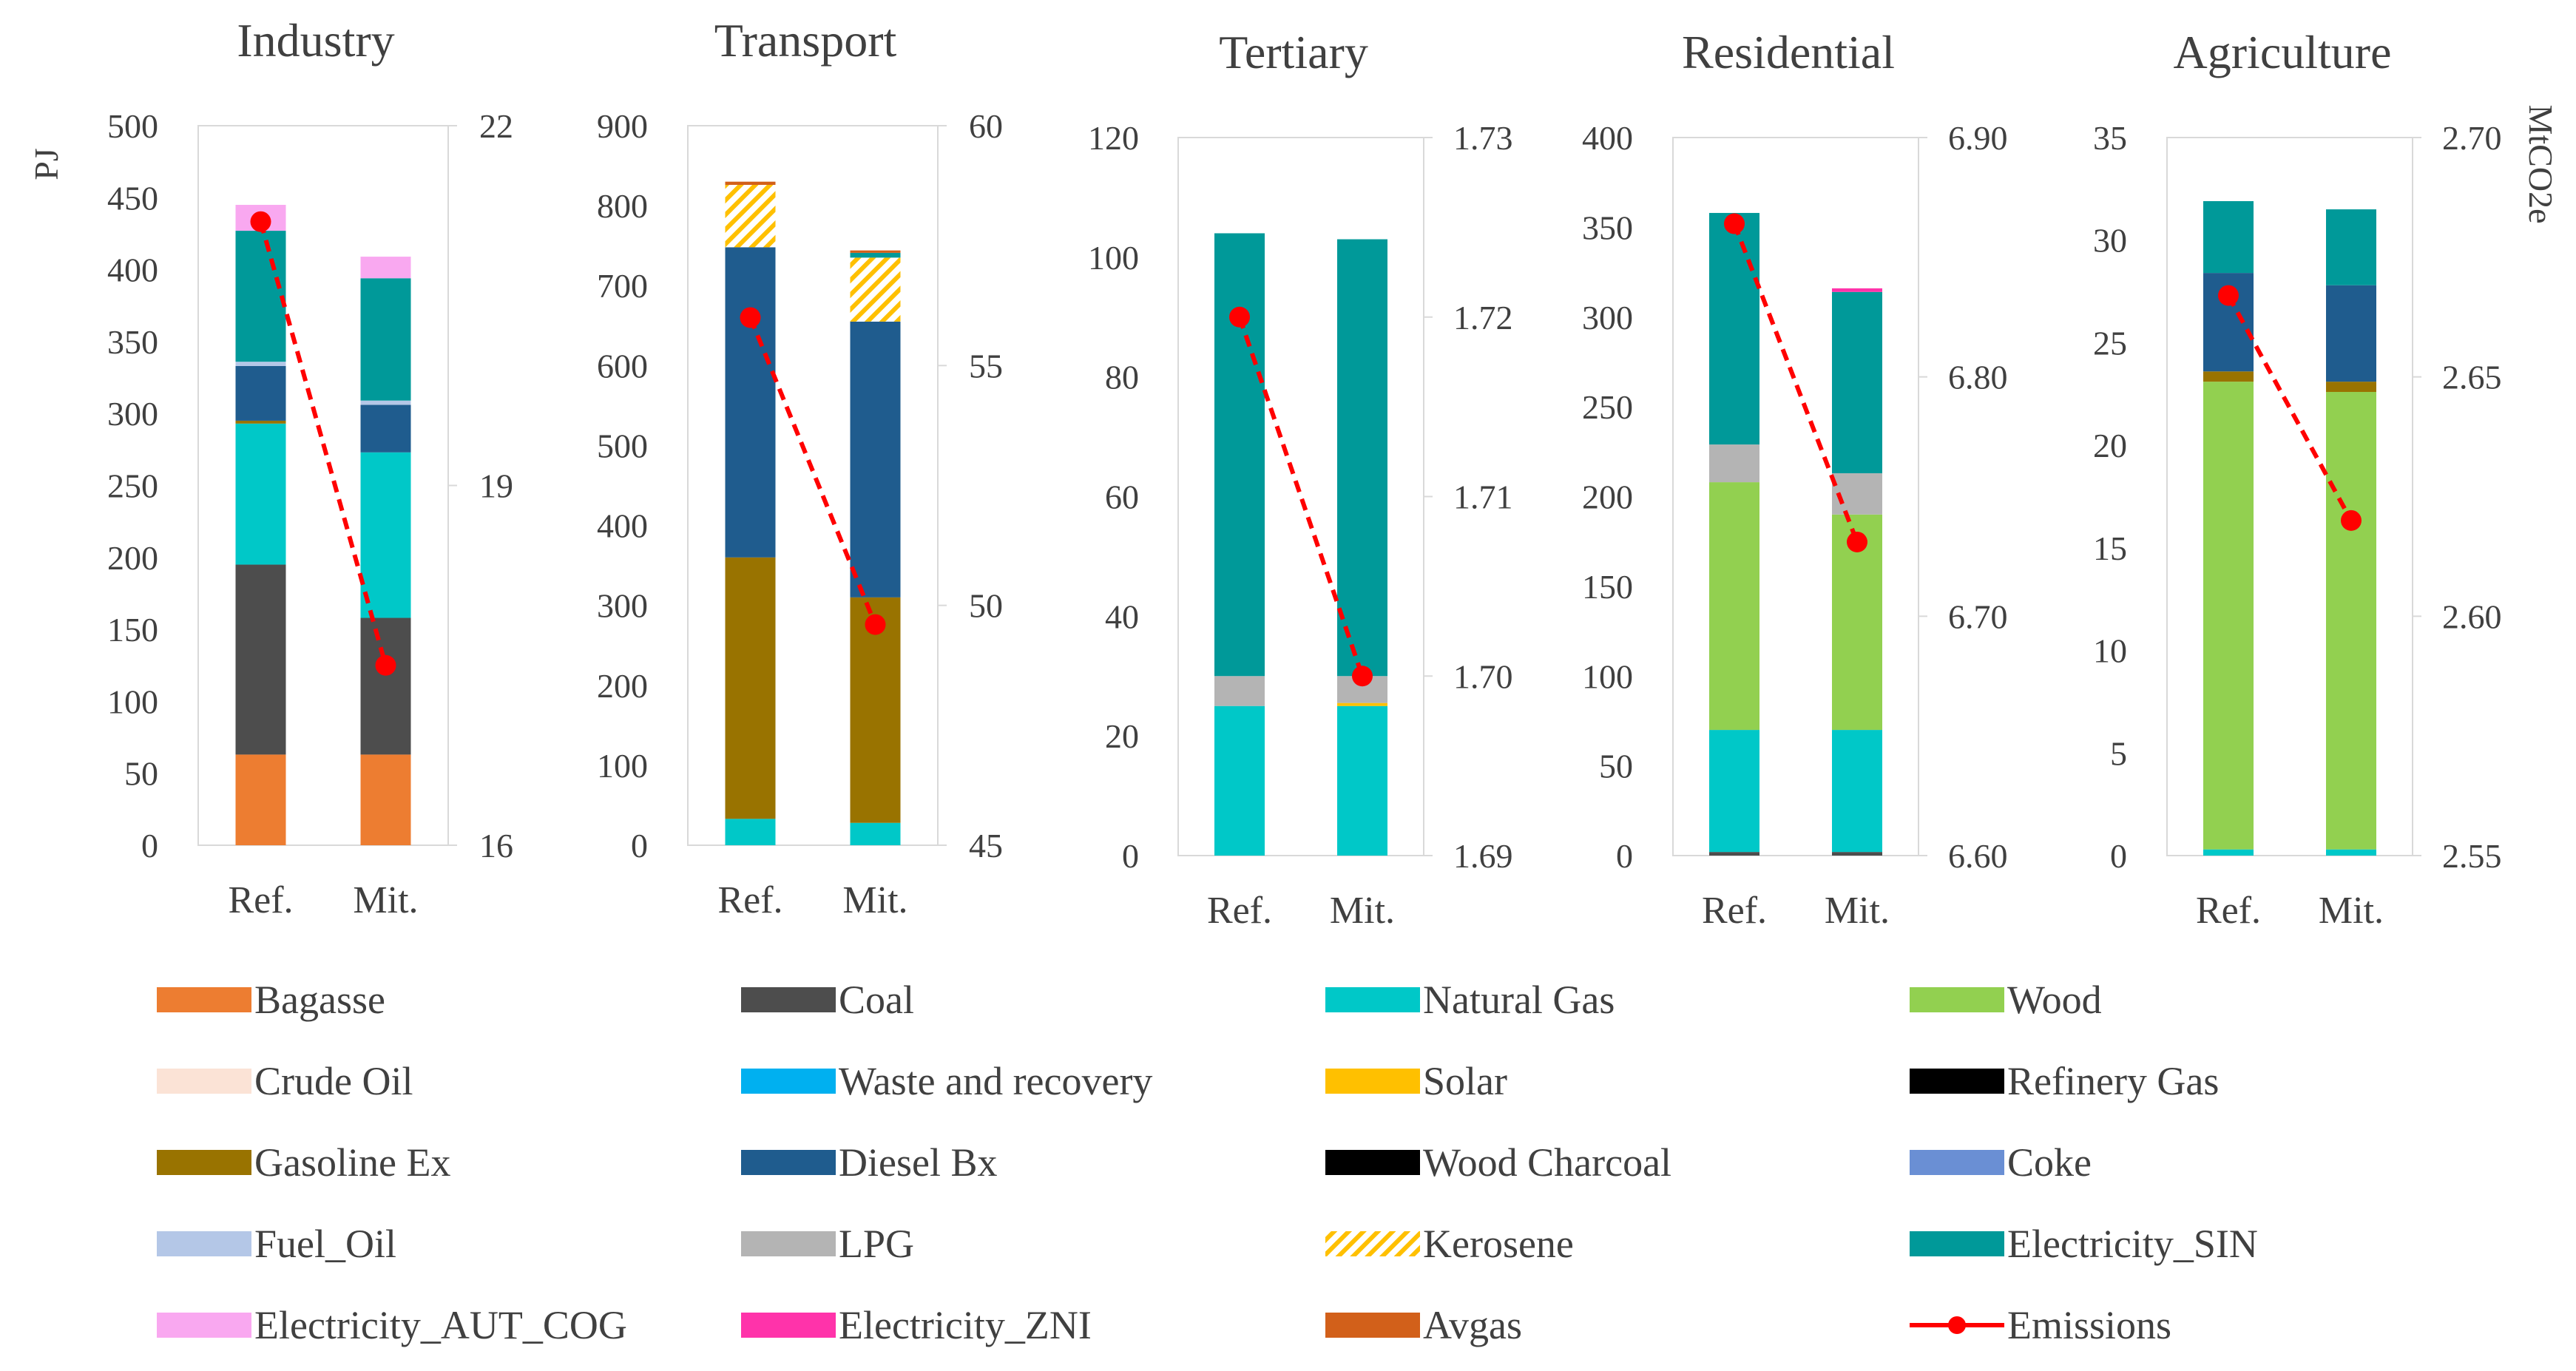 The height and width of the screenshot is (1371, 2576). Describe the element at coordinates (622, 126) in the screenshot. I see `y-tick-label: 900` at that location.